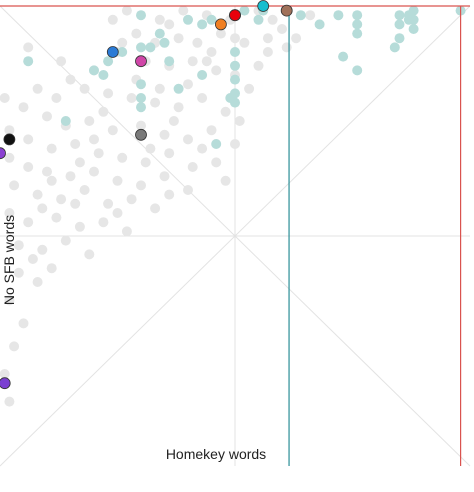 This screenshot has width=474, height=492. Describe the element at coordinates (216, 454) in the screenshot. I see `x-axis-label: Homekey words` at that location.